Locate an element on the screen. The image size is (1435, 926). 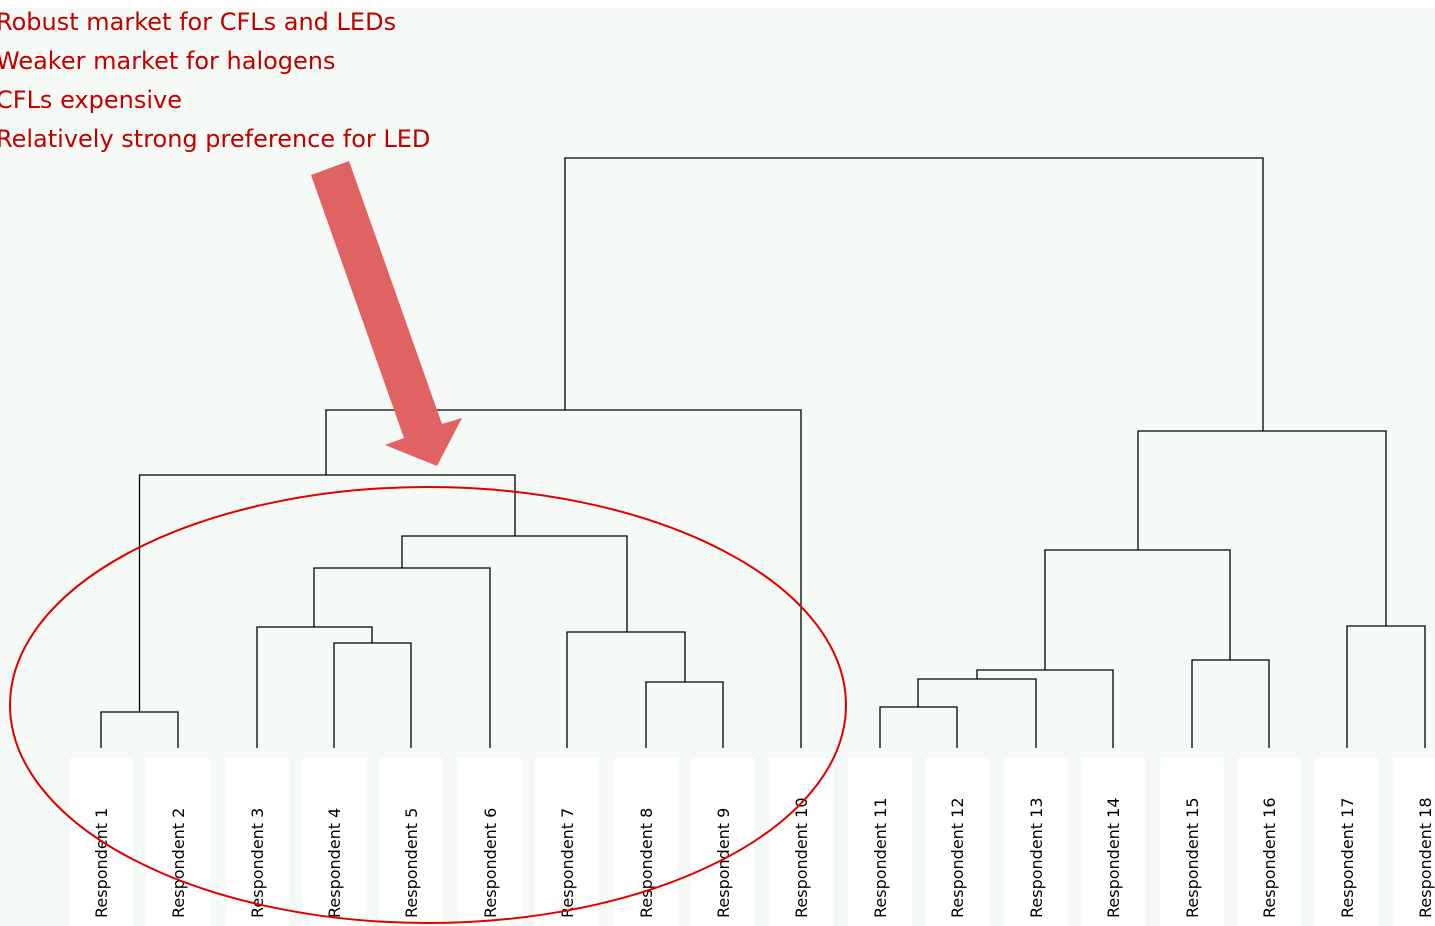
leaf-label: Respondent 6 is located at coordinates (490, 863).